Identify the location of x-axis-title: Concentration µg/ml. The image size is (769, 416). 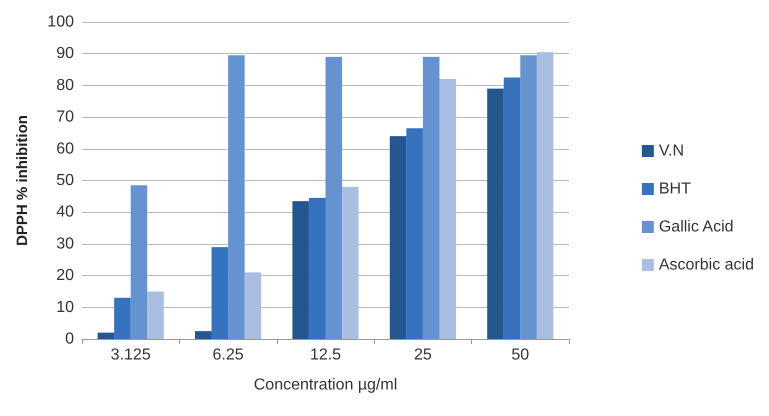
(326, 385).